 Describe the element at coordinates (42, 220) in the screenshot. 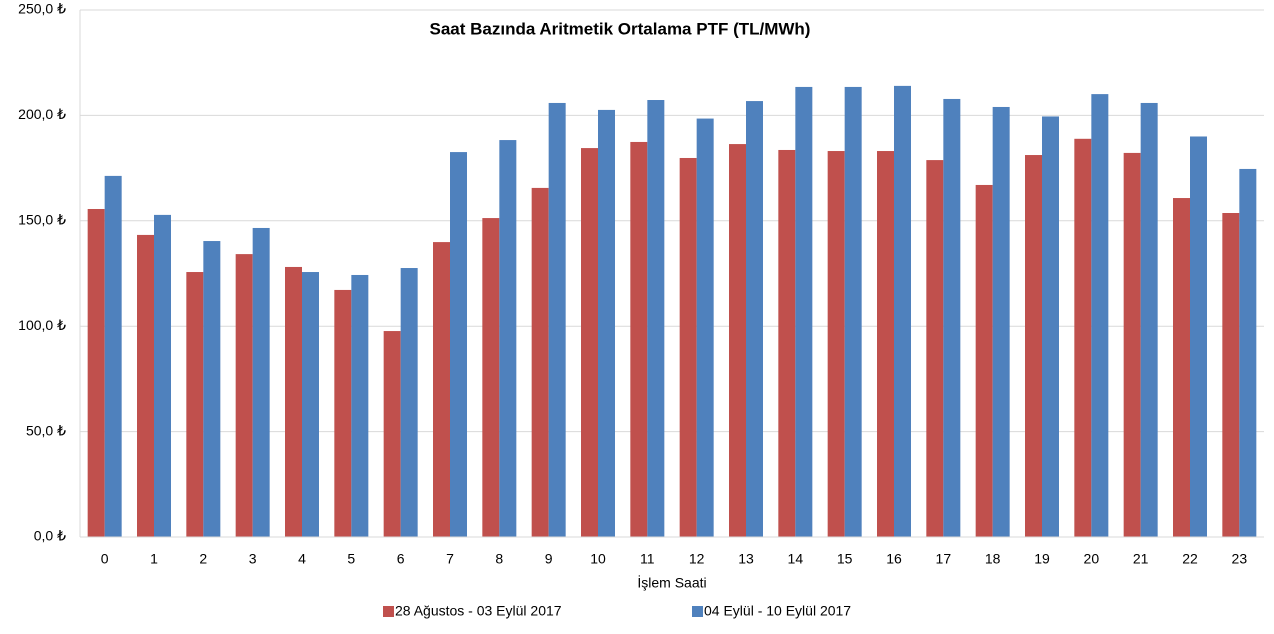

I see `y-tick-label: 150,0 ₺` at that location.